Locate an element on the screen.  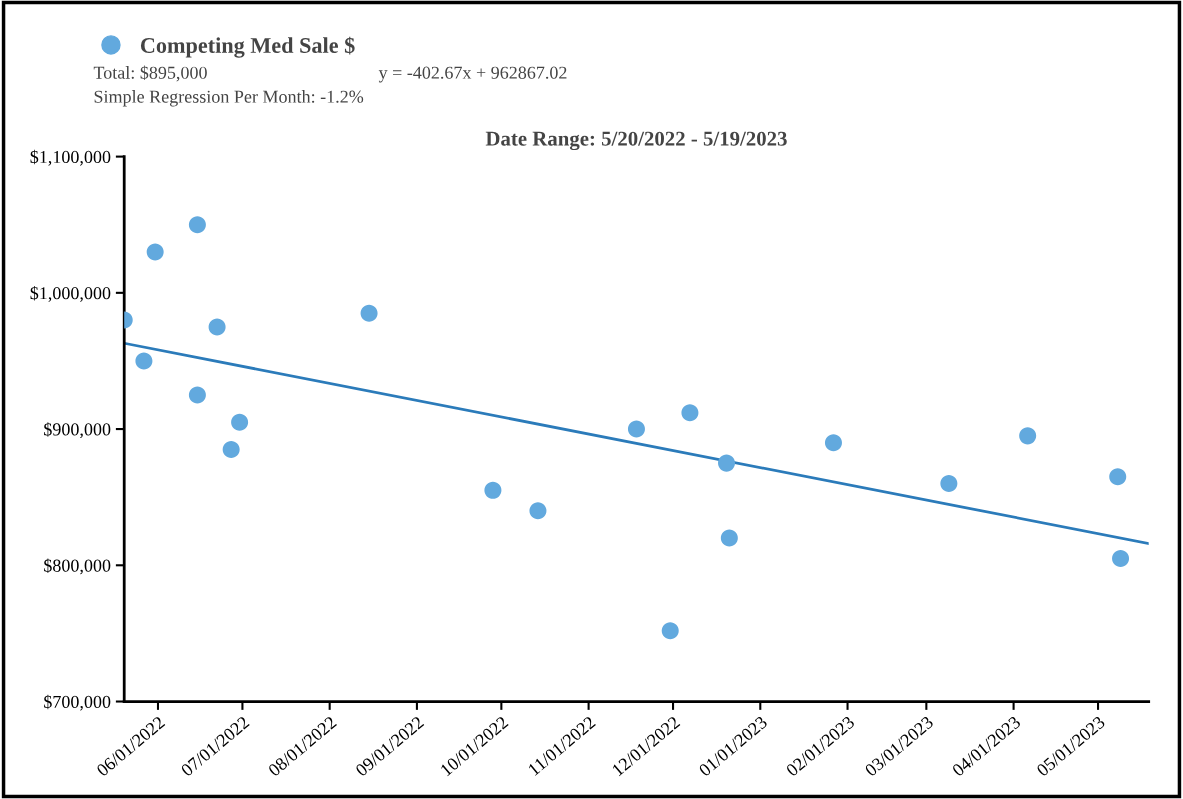
y-tick-label: $800,000 is located at coordinates (77, 566).